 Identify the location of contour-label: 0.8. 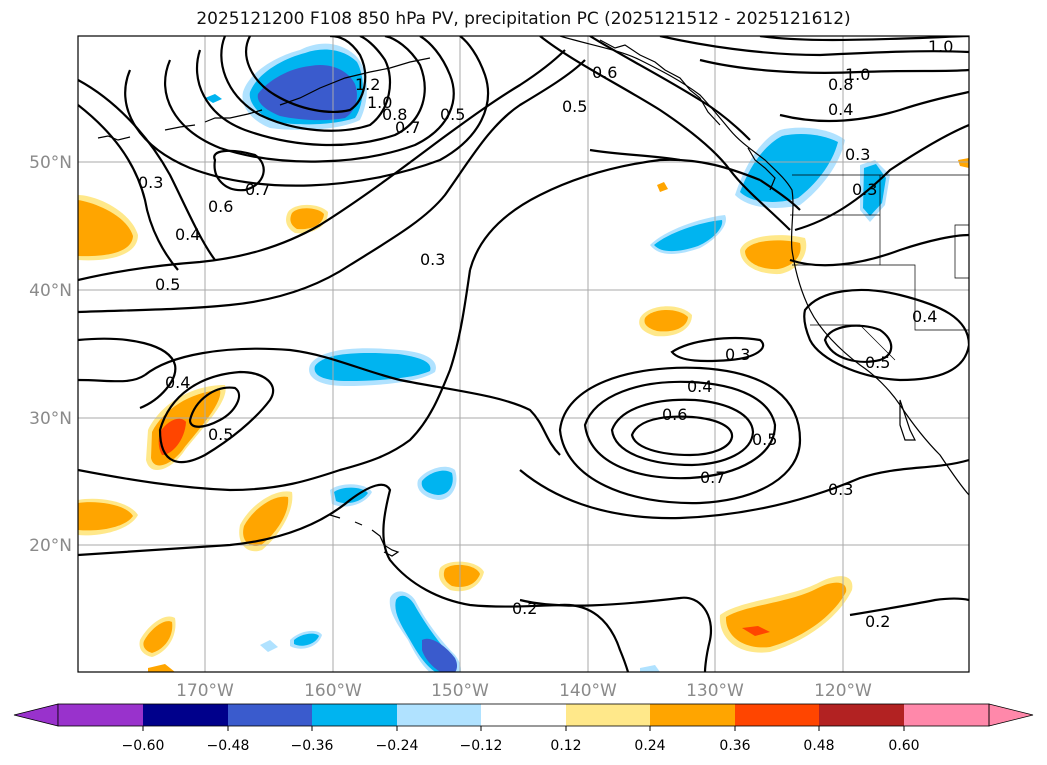
(394, 114).